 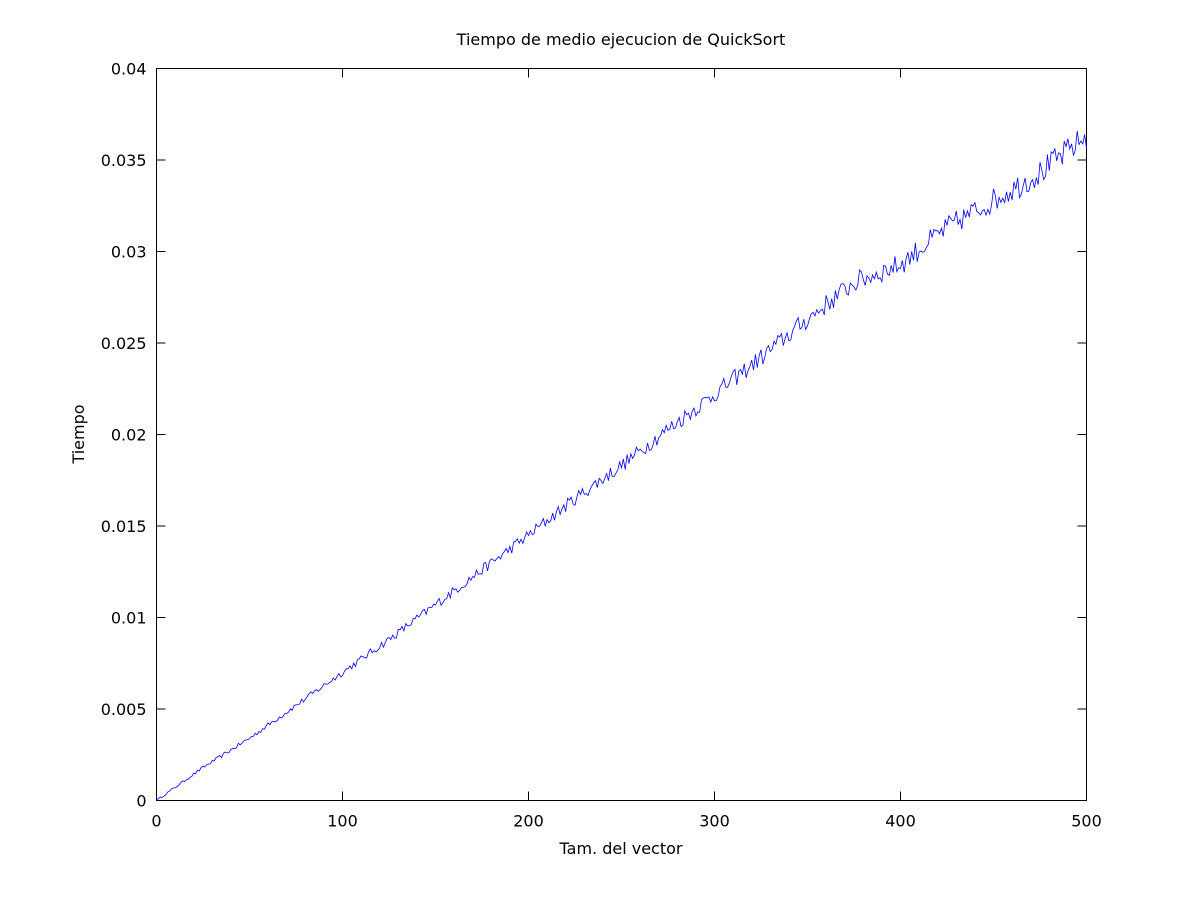 I want to click on x-tick-label: 0, so click(x=156, y=821).